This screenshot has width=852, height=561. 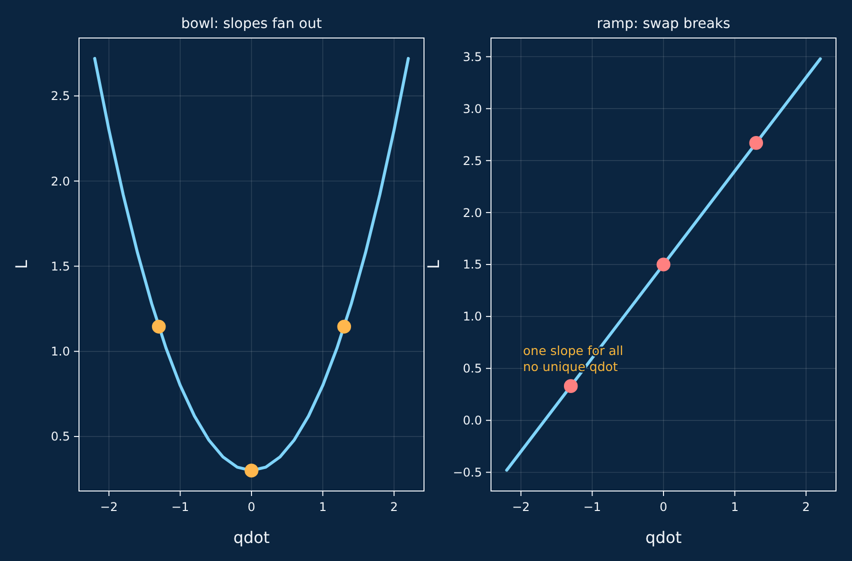 What do you see at coordinates (663, 24) in the screenshot?
I see `chart-title: ramp: swap breaks` at bounding box center [663, 24].